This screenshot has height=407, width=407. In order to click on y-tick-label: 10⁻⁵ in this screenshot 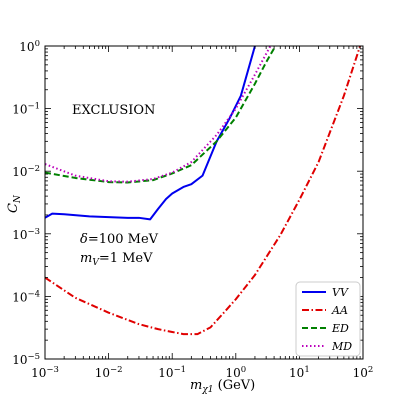, I will do `click(26, 359)`.